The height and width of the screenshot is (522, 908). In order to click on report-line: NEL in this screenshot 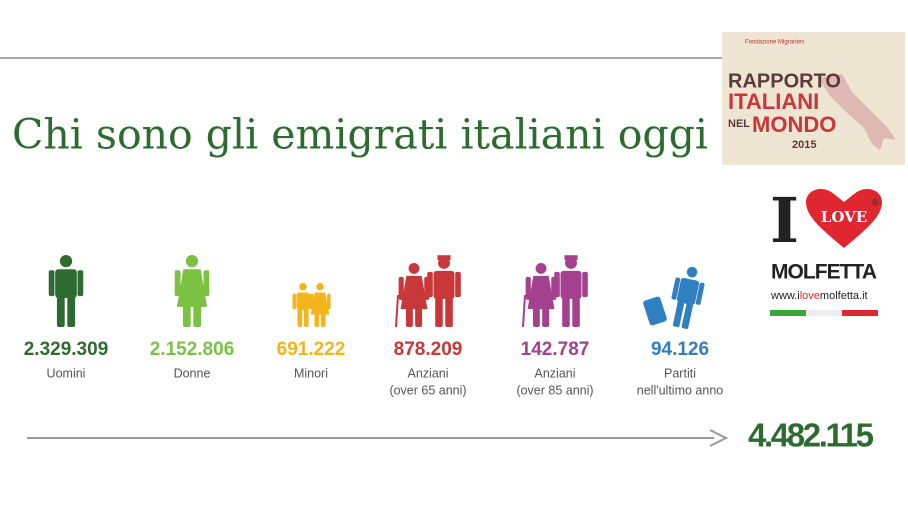, I will do `click(739, 124)`.